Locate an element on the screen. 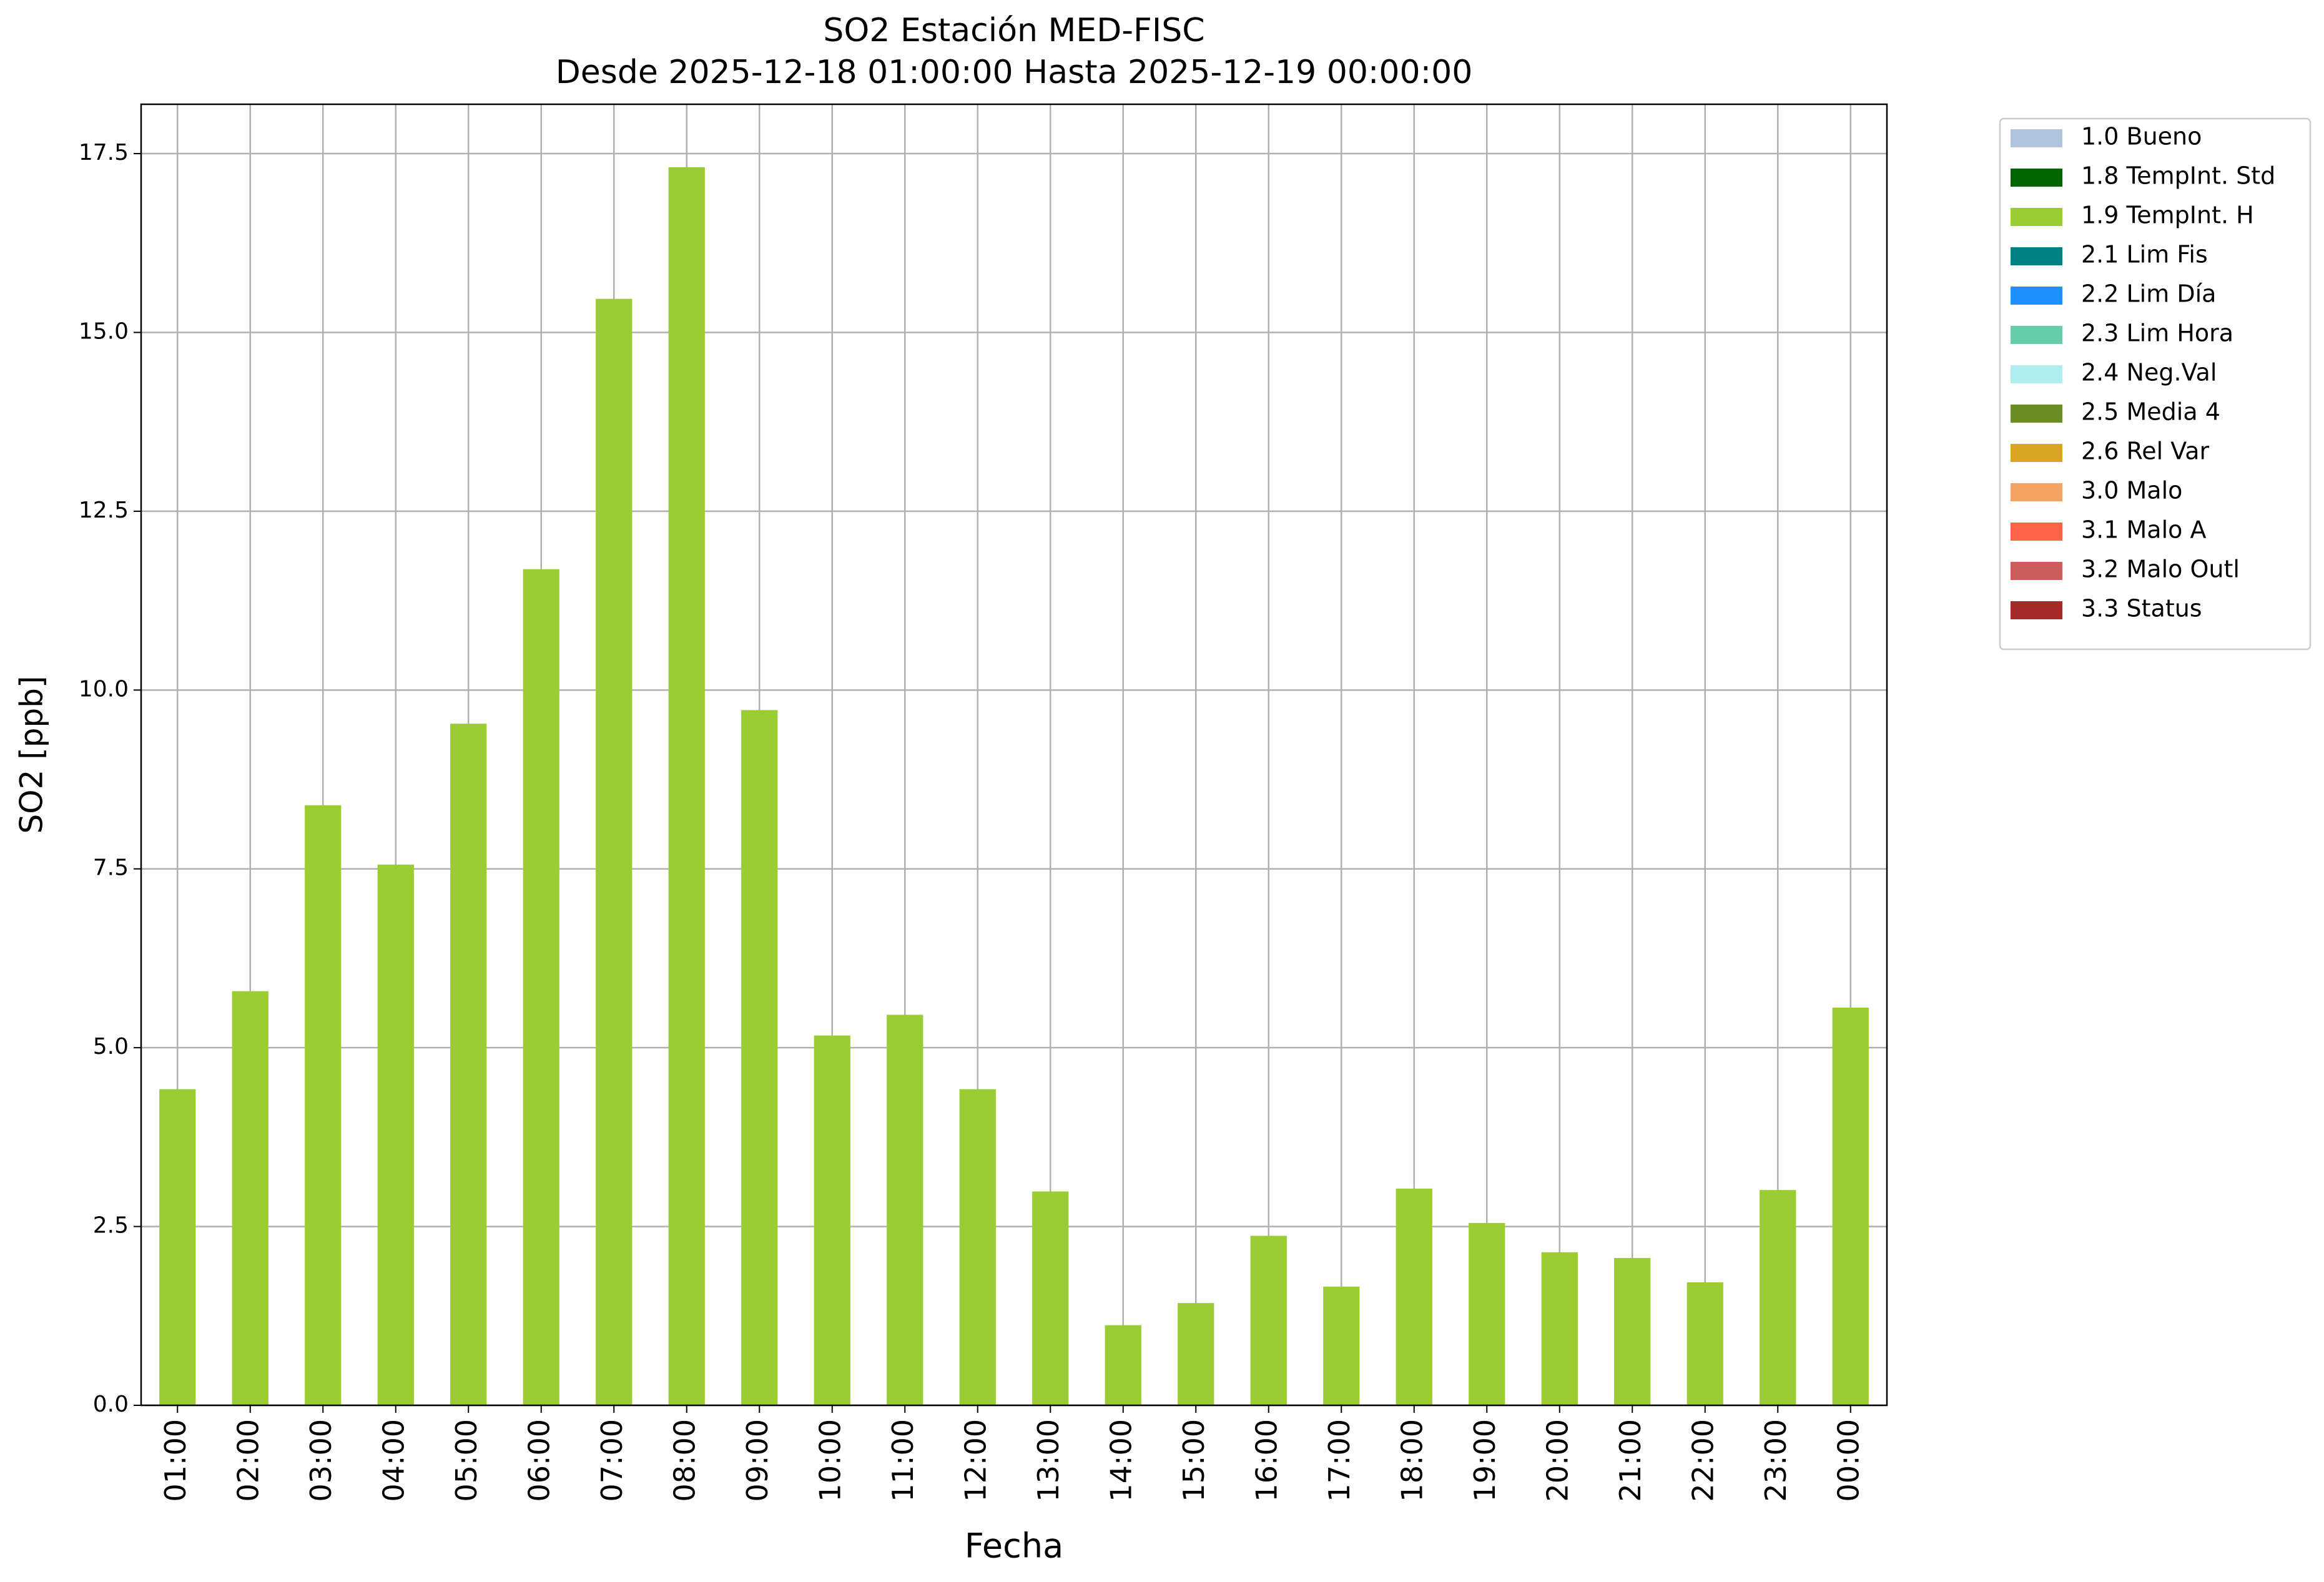 The width and height of the screenshot is (2324, 1582). x-tick-label: 00:00 is located at coordinates (1848, 1460).